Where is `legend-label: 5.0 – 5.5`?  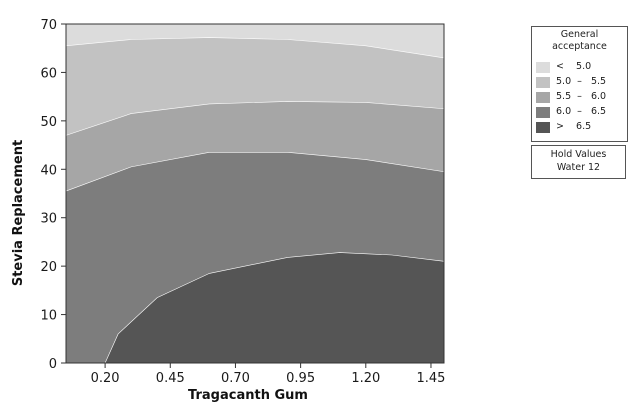 legend-label: 5.0 – 5.5 is located at coordinates (581, 81).